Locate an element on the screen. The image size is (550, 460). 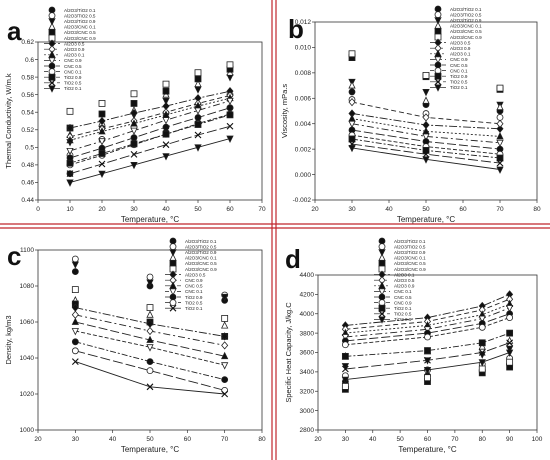
y-tick-label: 3800 is located at coordinates (307, 333).